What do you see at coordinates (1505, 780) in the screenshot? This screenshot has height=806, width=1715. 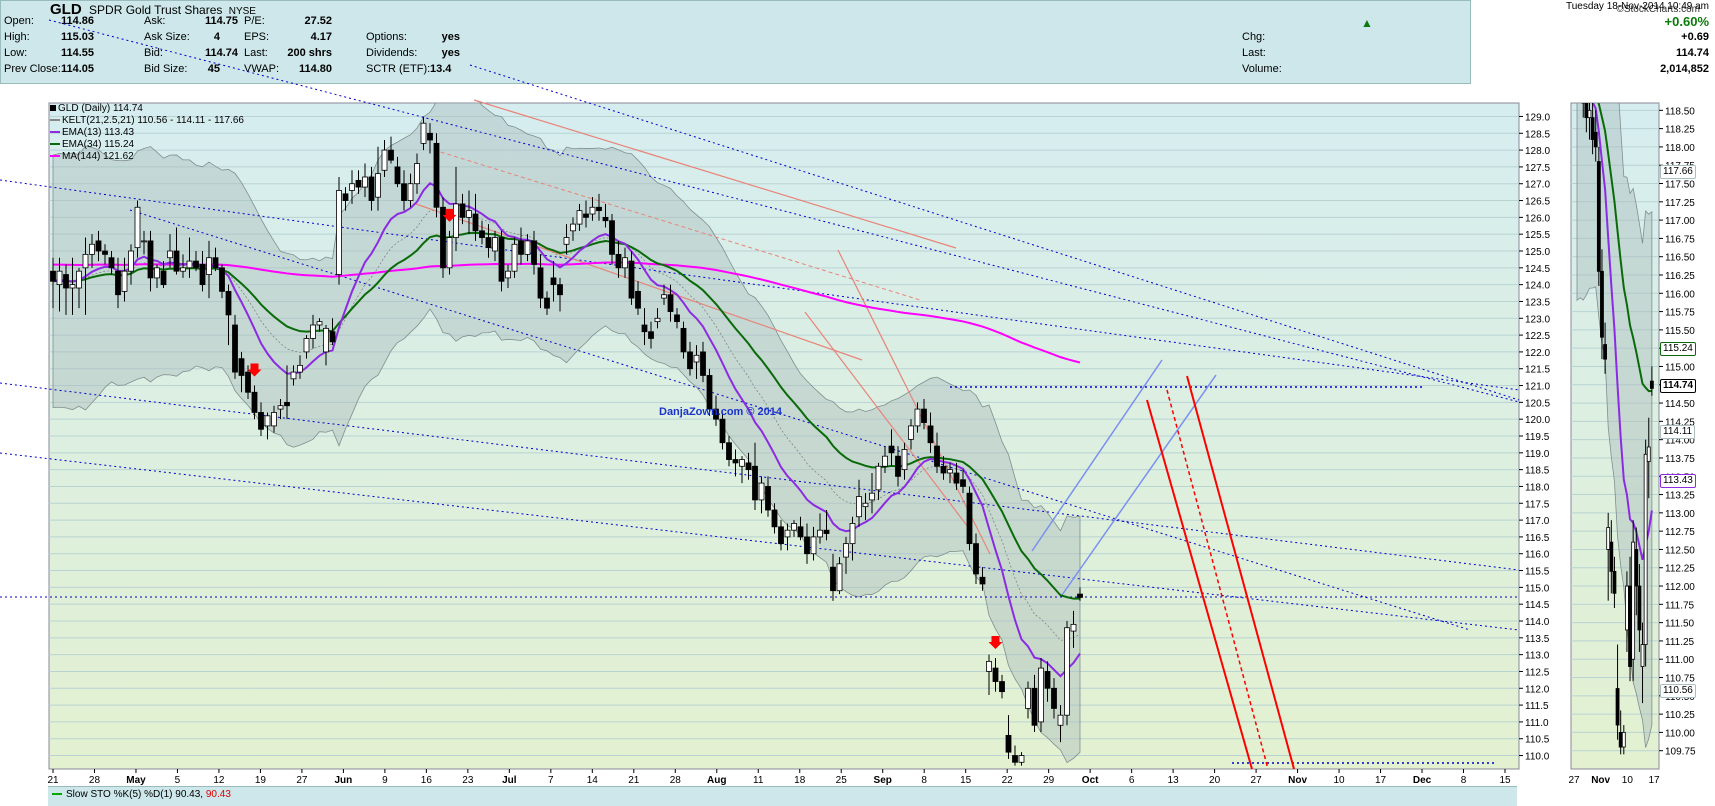 I see `date-tick-label: 15` at bounding box center [1505, 780].